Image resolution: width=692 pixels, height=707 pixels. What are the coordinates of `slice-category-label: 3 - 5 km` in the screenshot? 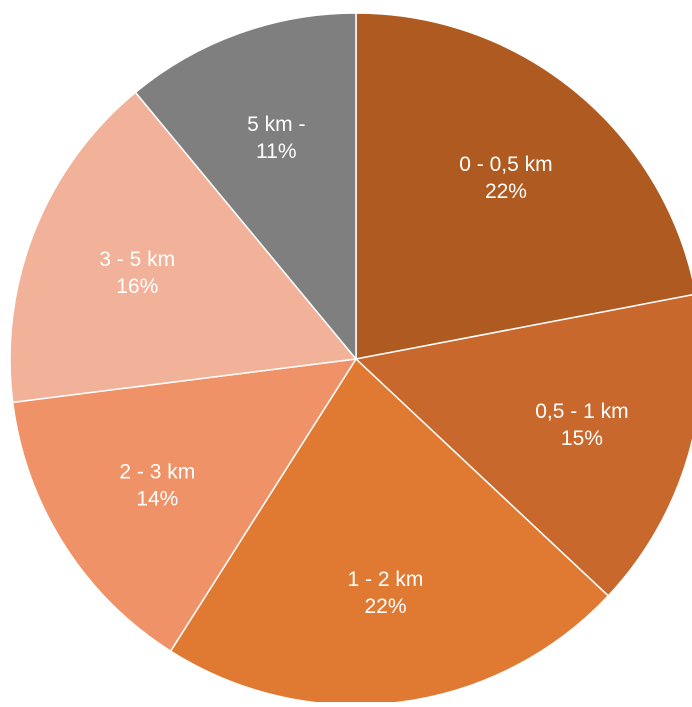 It's located at (137, 259).